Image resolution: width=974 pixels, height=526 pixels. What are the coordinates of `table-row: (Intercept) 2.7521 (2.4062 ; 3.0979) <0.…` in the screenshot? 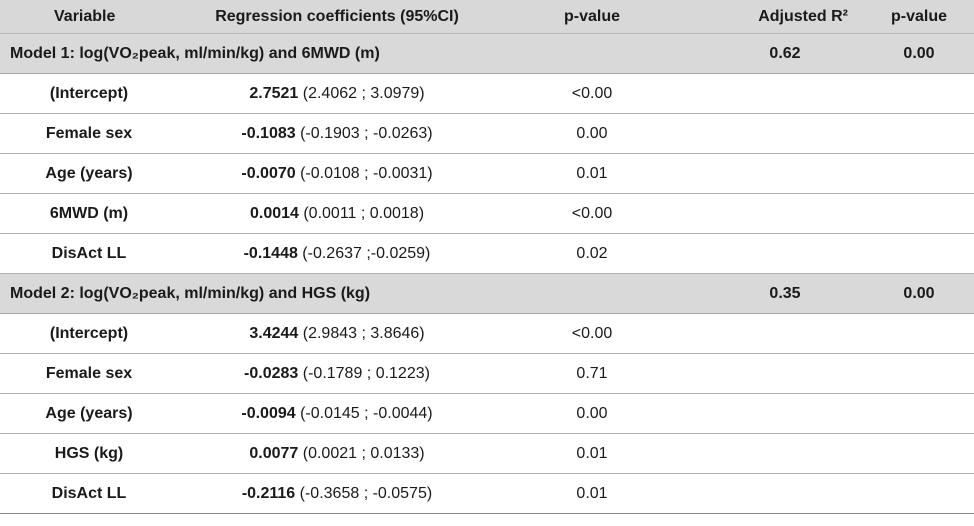 It's located at (487, 93).